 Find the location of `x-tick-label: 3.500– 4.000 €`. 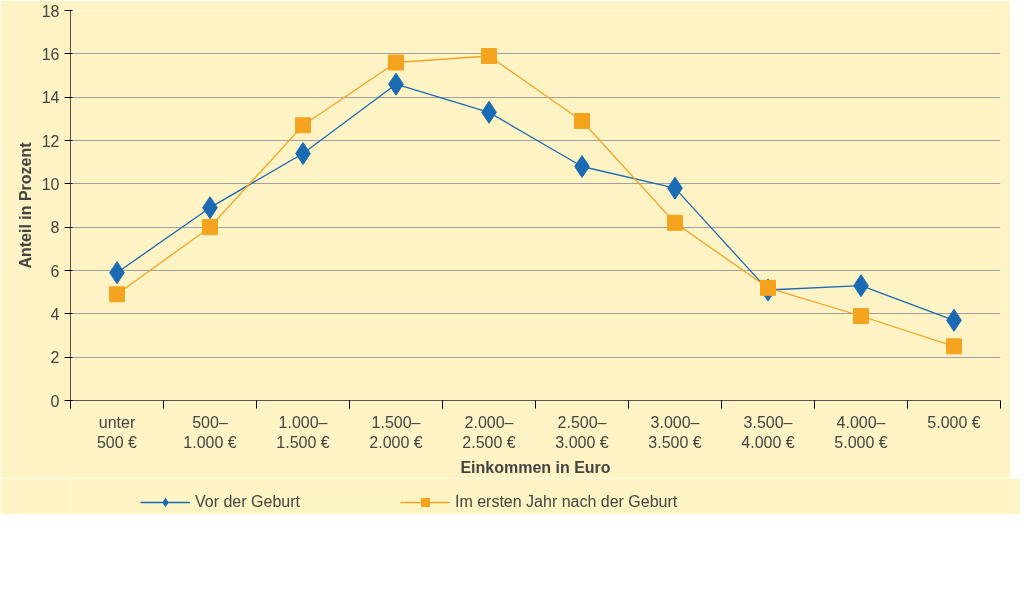

x-tick-label: 3.500– 4.000 € is located at coordinates (768, 432).